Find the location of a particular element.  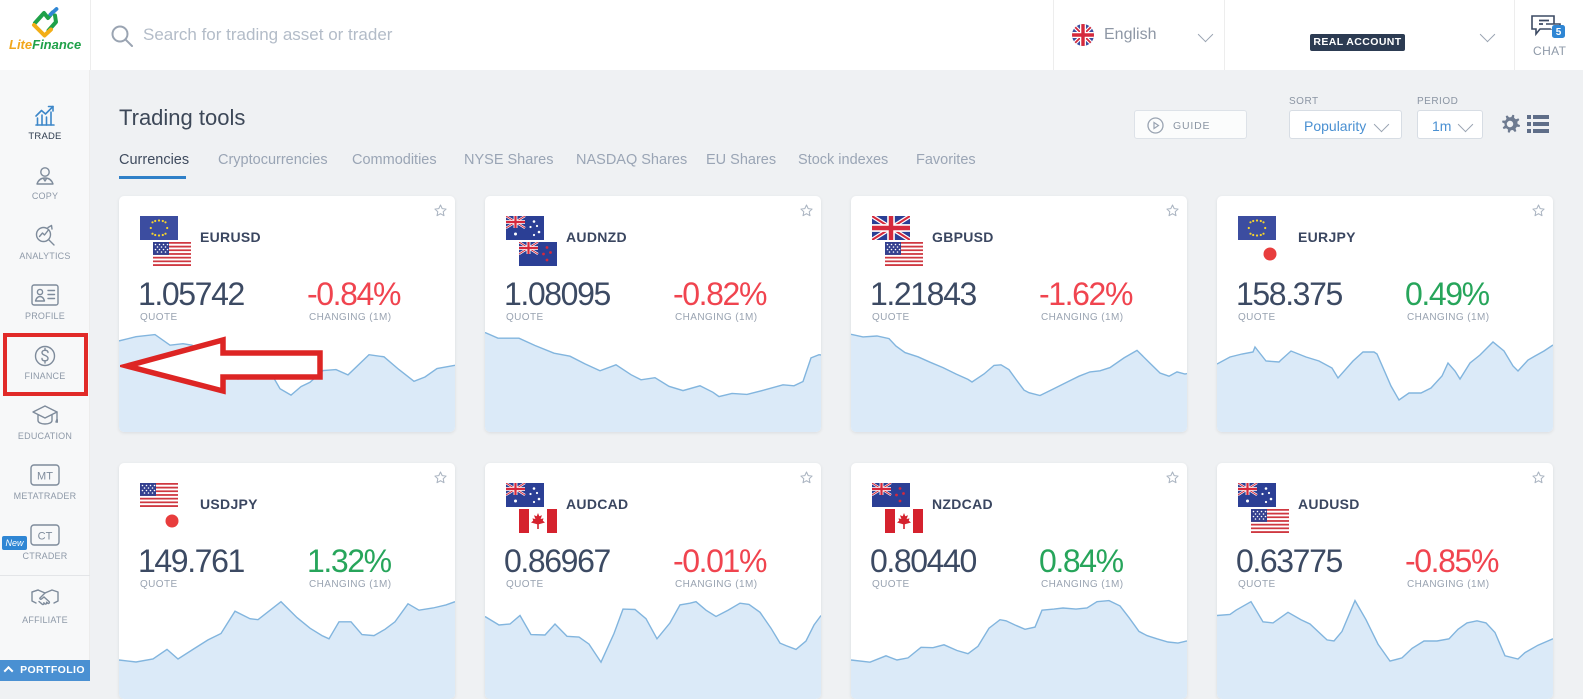

svg-text: CT is located at coordinates (45, 537).